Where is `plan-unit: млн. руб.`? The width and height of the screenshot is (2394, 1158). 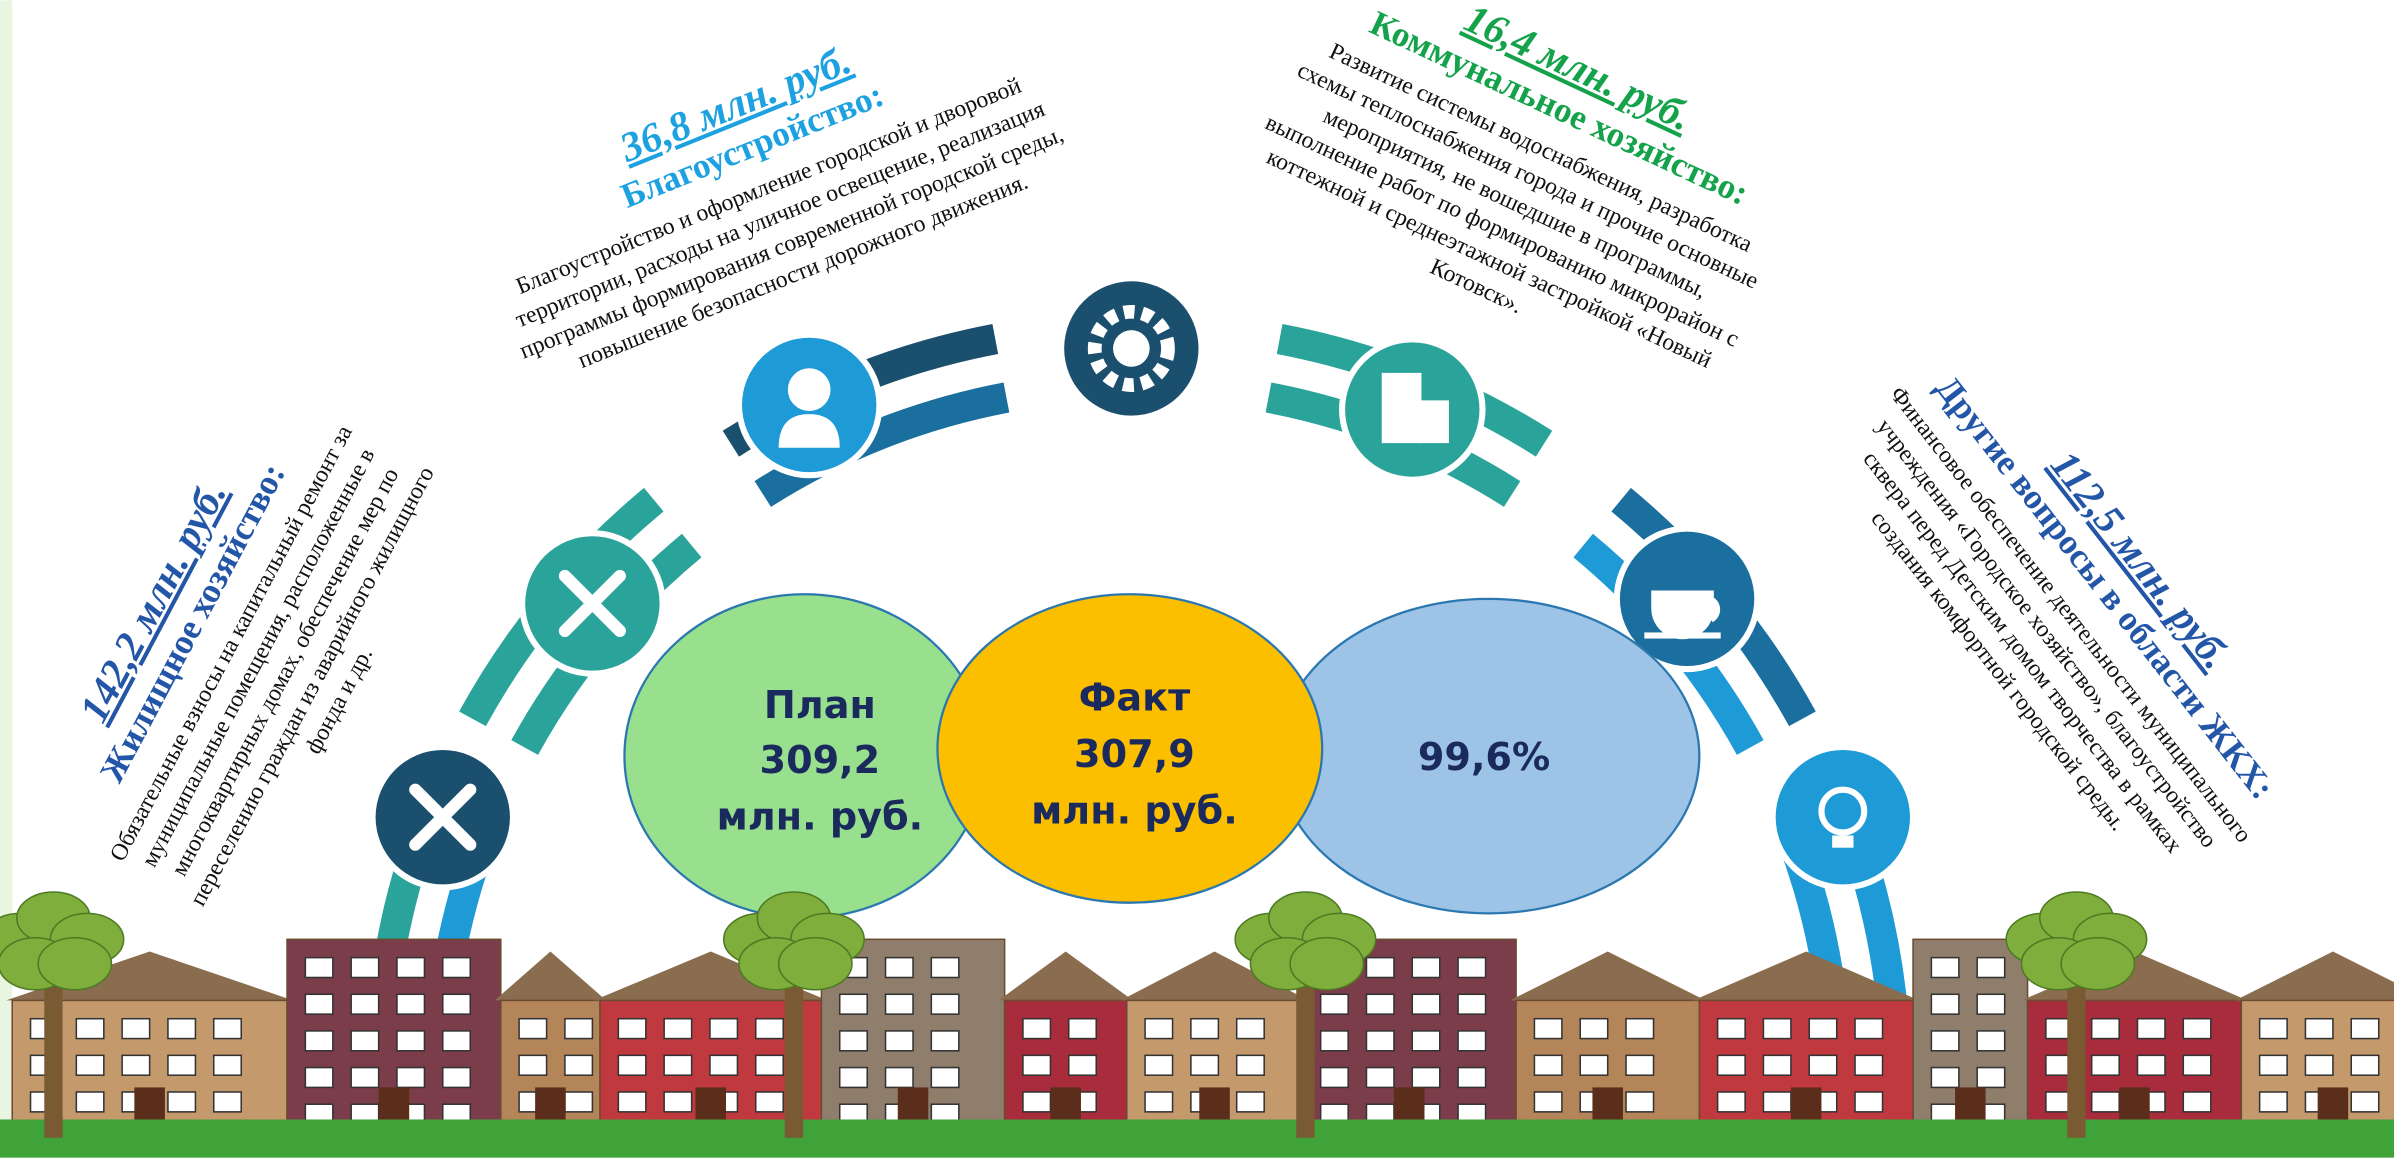
plan-unit: млн. руб. is located at coordinates (820, 816).